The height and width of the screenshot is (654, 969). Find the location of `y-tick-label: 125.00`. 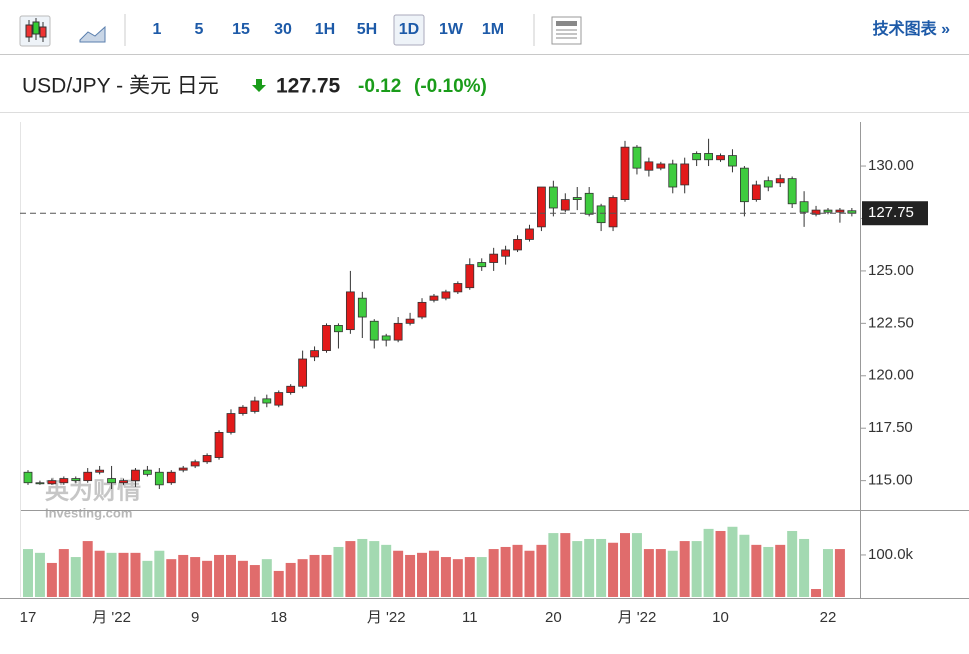

y-tick-label: 125.00 is located at coordinates (891, 270).